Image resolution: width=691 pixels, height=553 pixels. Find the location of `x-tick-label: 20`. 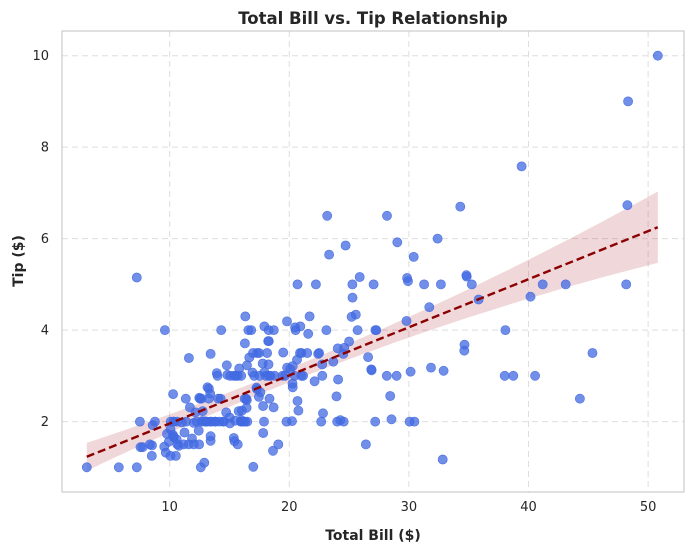

x-tick-label: 20 is located at coordinates (289, 507).